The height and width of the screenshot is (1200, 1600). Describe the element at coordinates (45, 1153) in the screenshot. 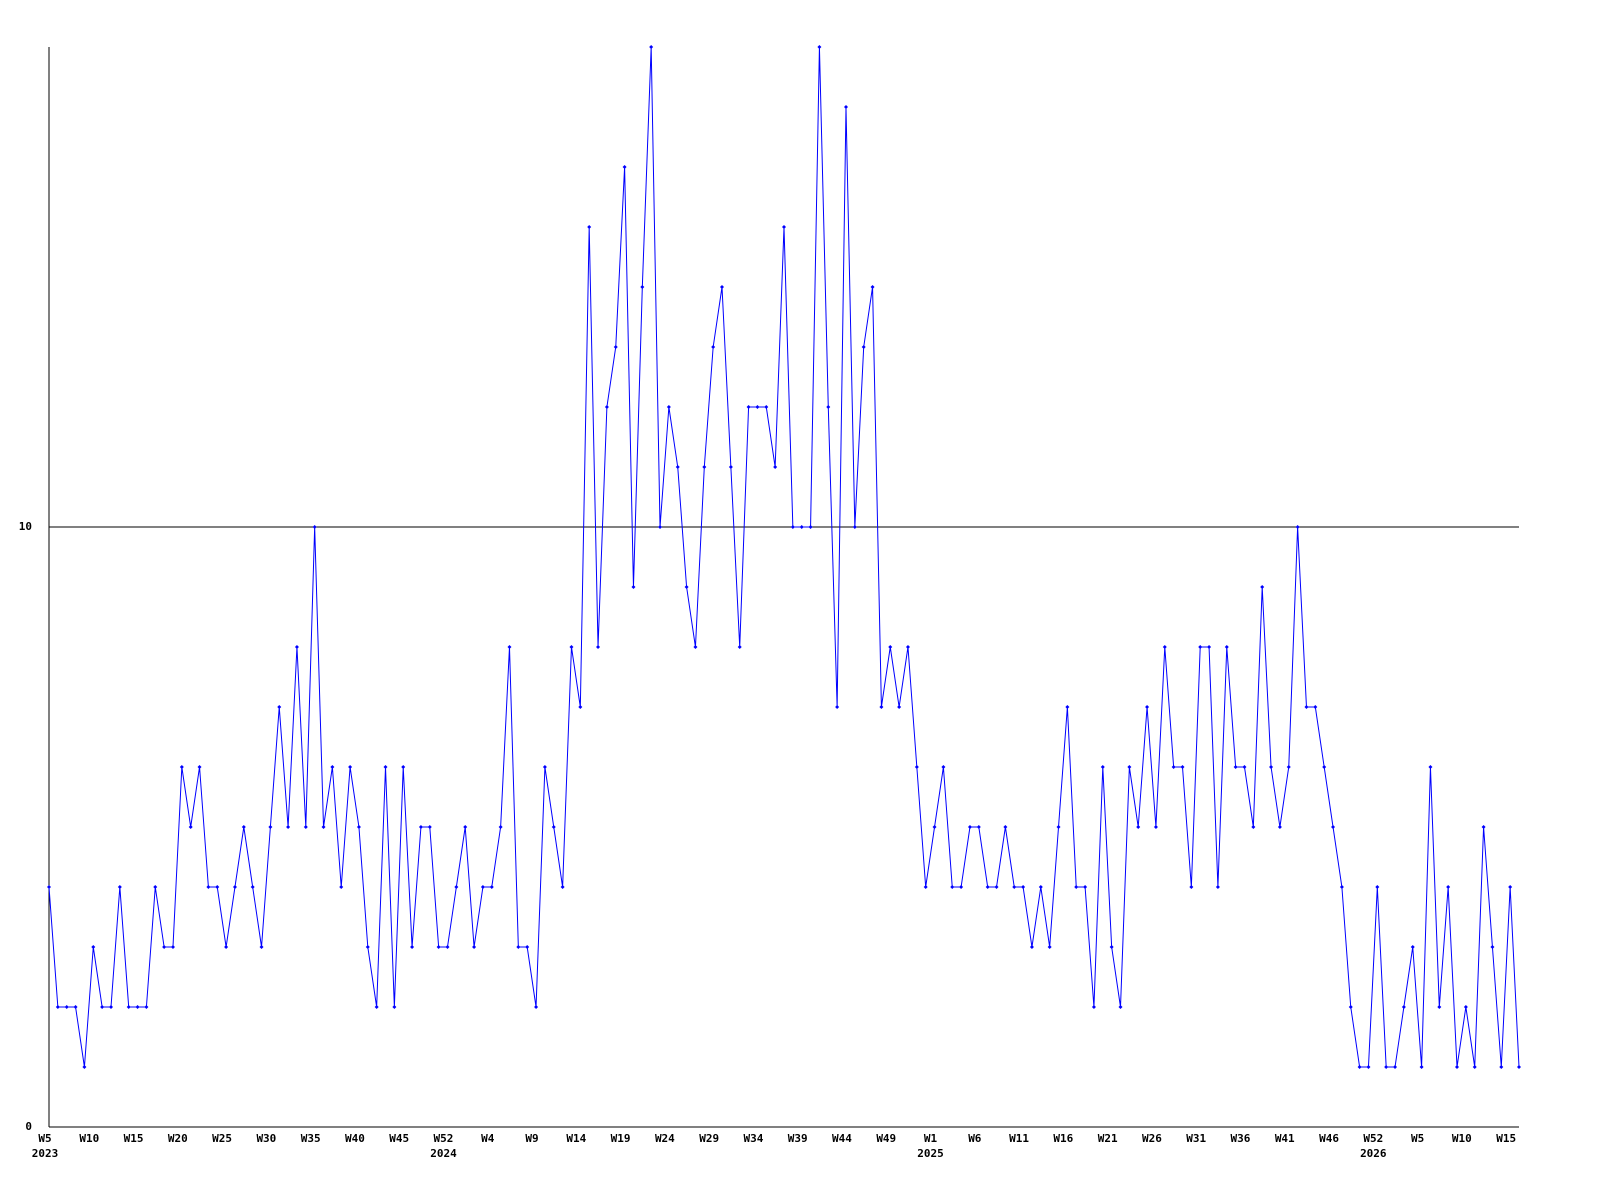

I see `x-year-label: 2023` at that location.